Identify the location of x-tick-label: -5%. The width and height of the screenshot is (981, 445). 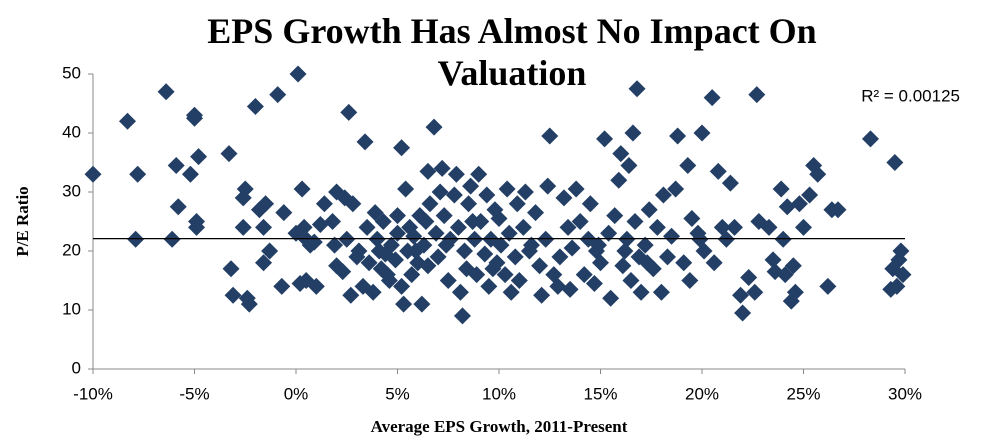
(194, 393).